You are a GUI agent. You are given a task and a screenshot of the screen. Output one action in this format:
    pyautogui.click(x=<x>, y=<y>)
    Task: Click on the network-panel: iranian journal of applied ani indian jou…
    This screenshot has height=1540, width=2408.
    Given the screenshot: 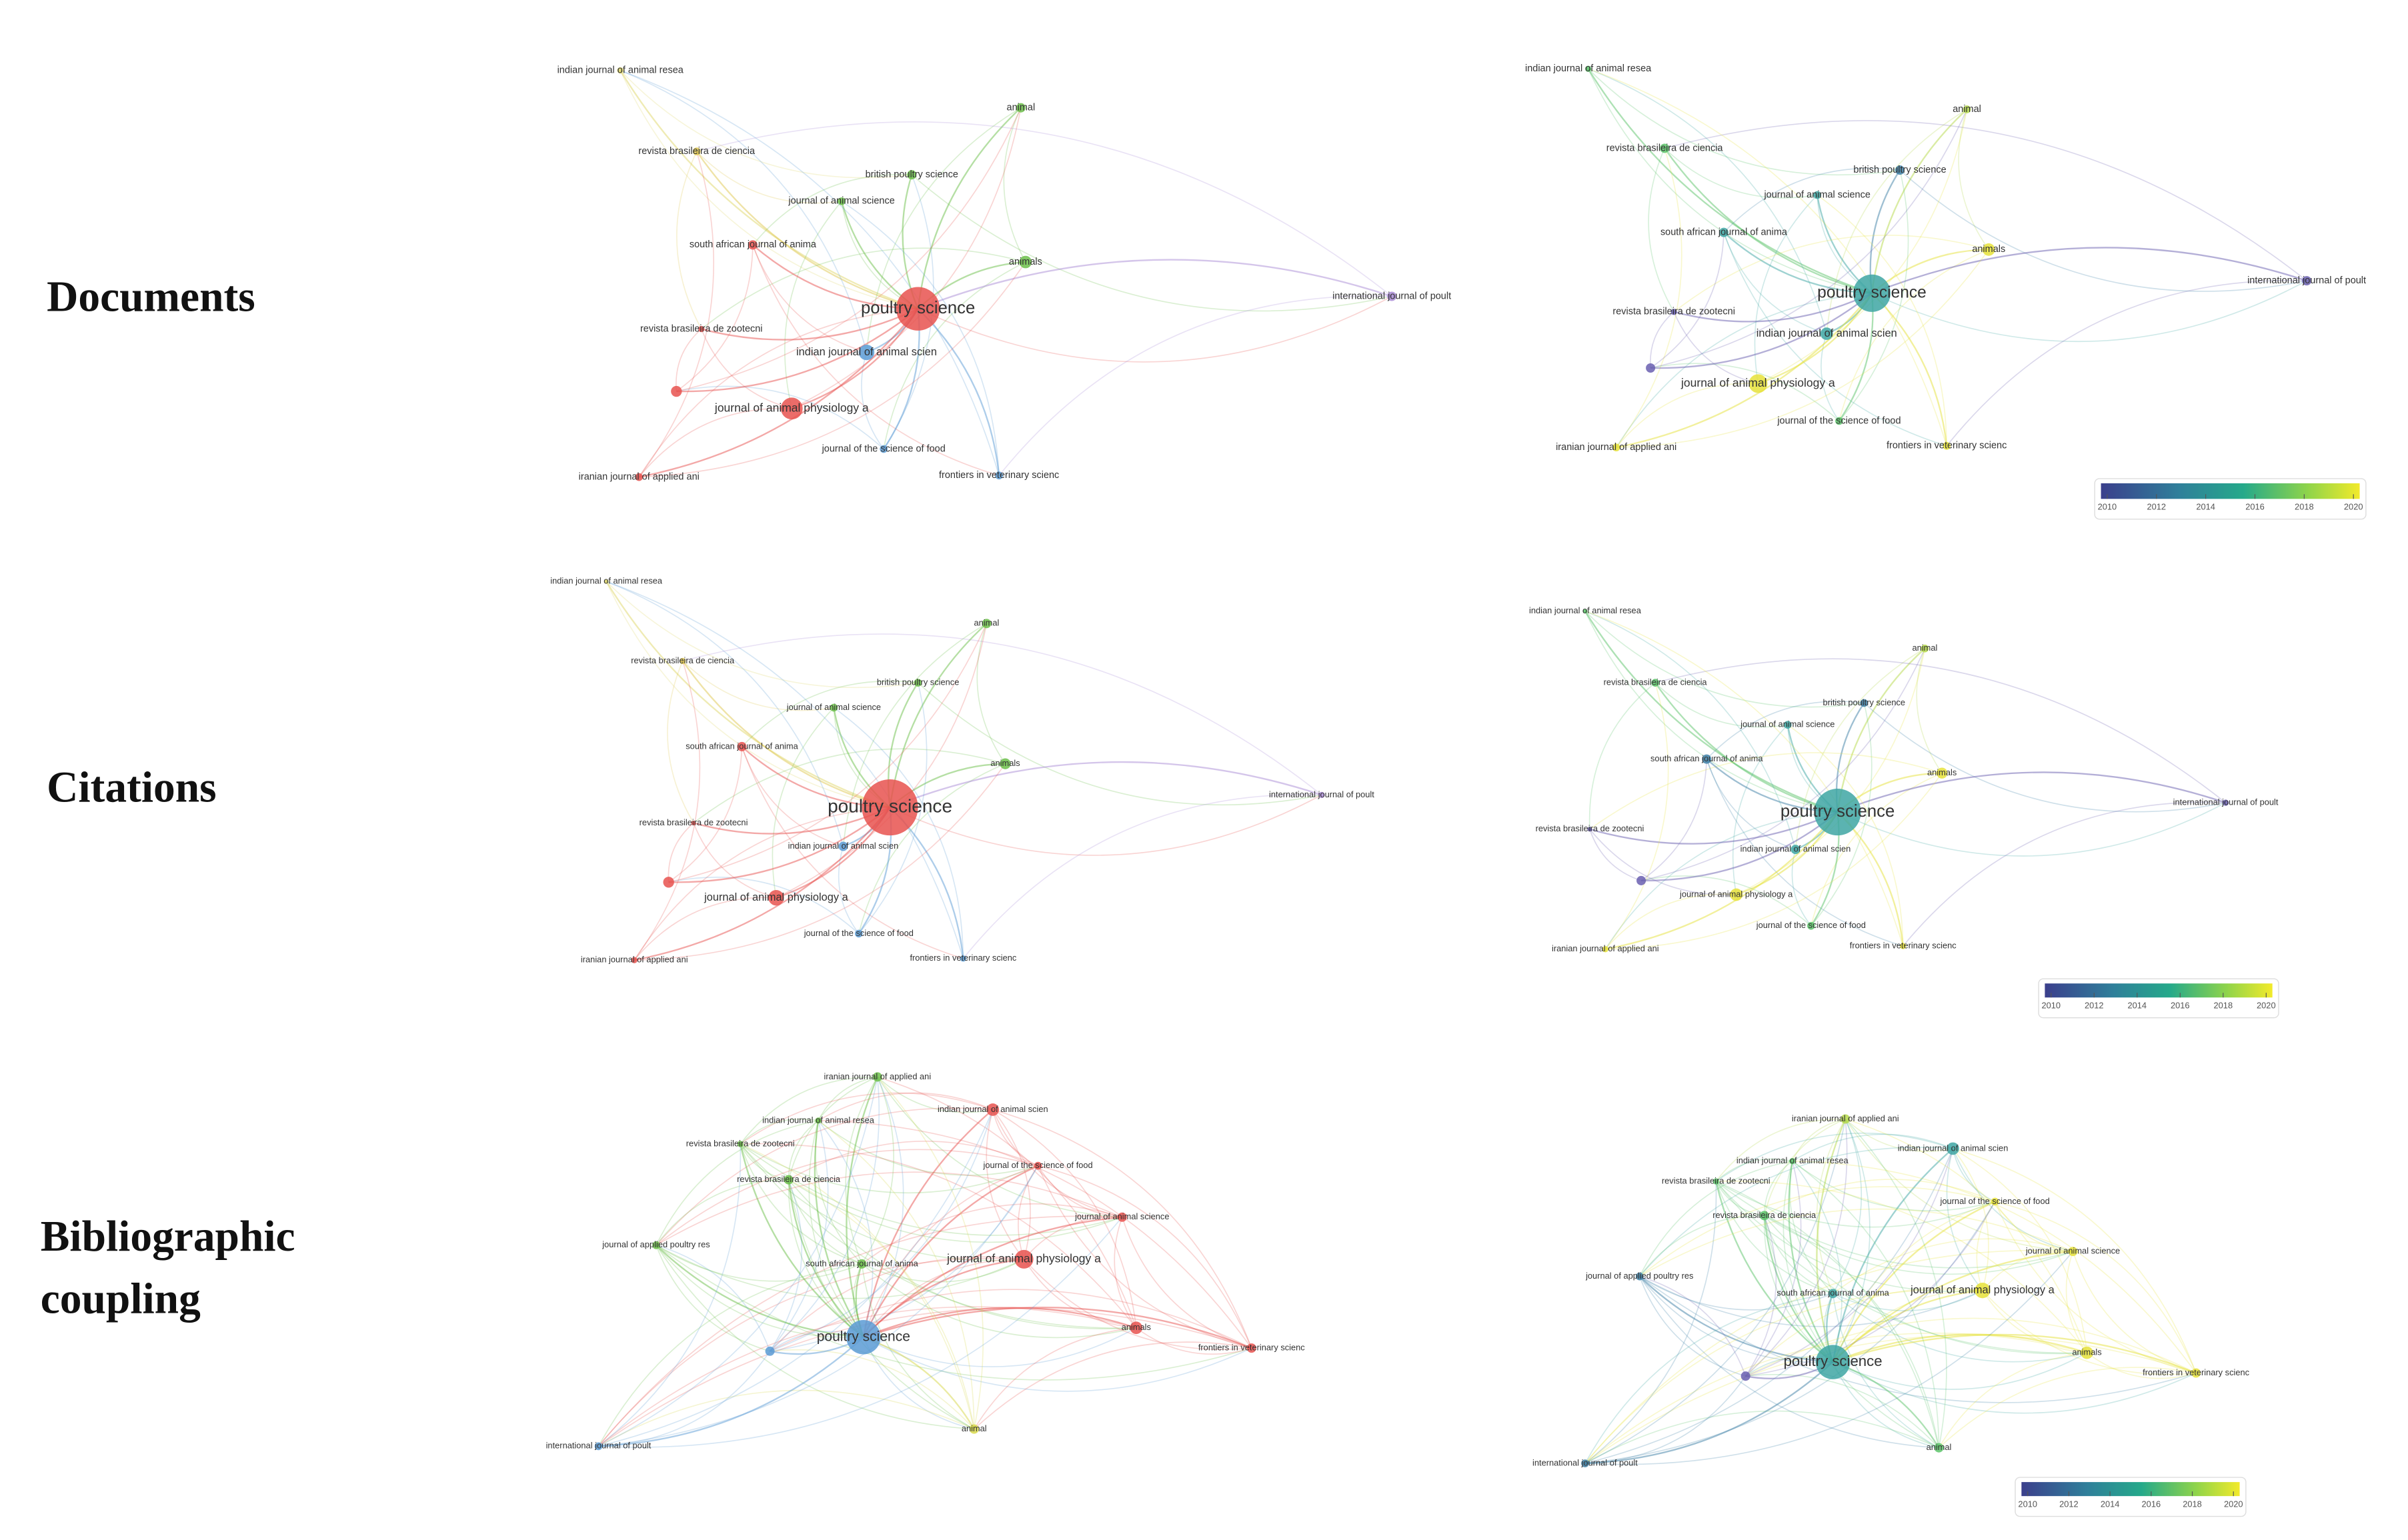 What is the action you would take?
    pyautogui.click(x=1891, y=1315)
    